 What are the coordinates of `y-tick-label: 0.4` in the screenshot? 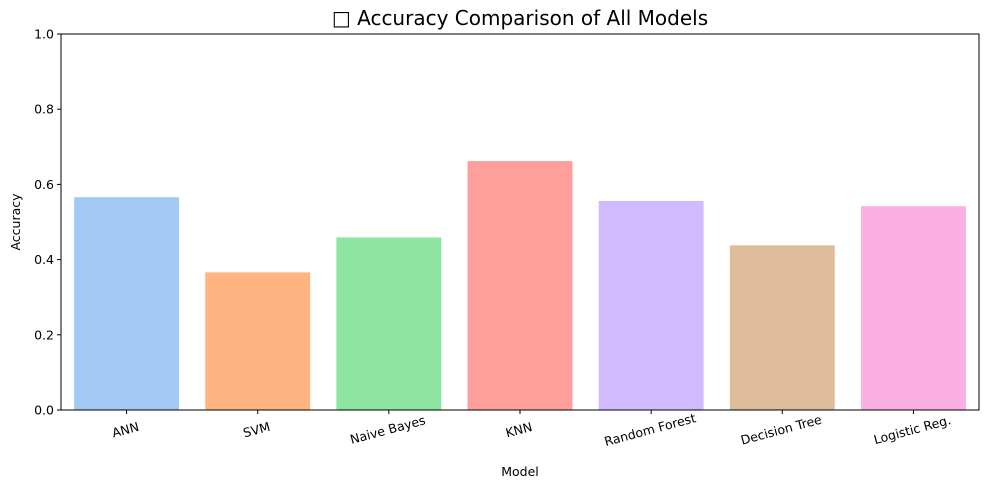 It's located at (44, 259).